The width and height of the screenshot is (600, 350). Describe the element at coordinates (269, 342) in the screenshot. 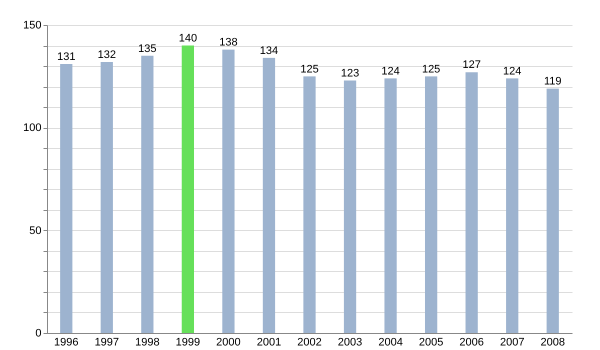

I see `x-tick-label: 2001` at that location.